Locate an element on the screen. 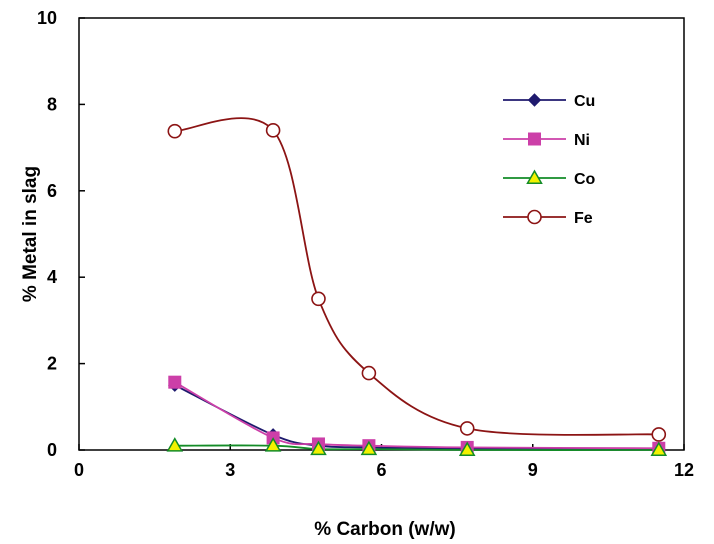 The height and width of the screenshot is (544, 714). series-line-cu is located at coordinates (416, 417).